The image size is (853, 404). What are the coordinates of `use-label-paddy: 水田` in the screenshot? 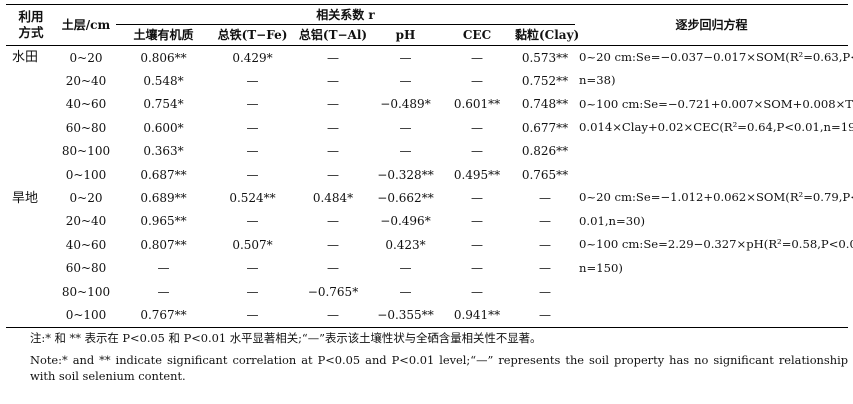 It's located at (25, 58).